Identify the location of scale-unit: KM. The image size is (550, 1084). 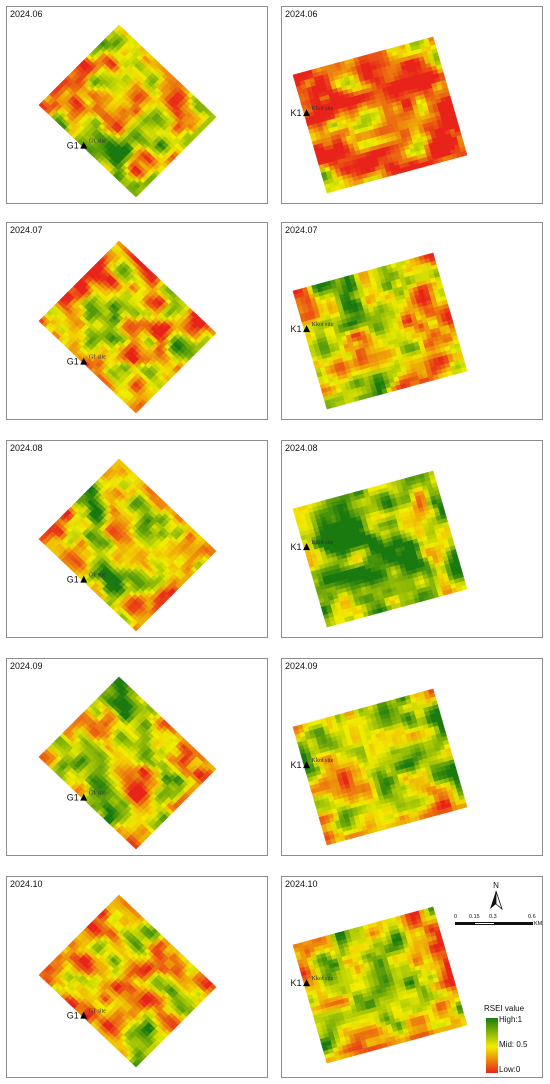
(538, 924).